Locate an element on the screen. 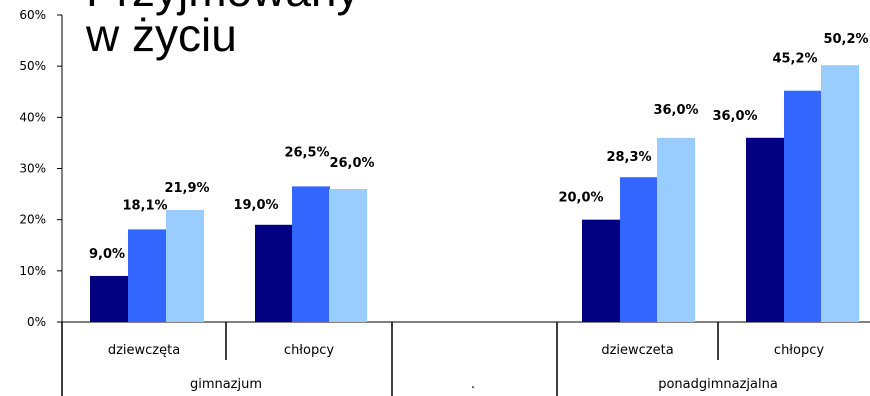 The image size is (870, 396). data-label: 18,1% is located at coordinates (144, 205).